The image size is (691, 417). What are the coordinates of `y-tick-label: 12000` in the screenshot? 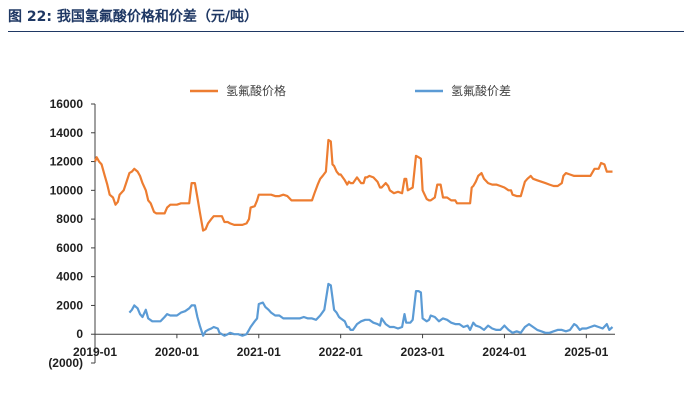 It's located at (67, 162).